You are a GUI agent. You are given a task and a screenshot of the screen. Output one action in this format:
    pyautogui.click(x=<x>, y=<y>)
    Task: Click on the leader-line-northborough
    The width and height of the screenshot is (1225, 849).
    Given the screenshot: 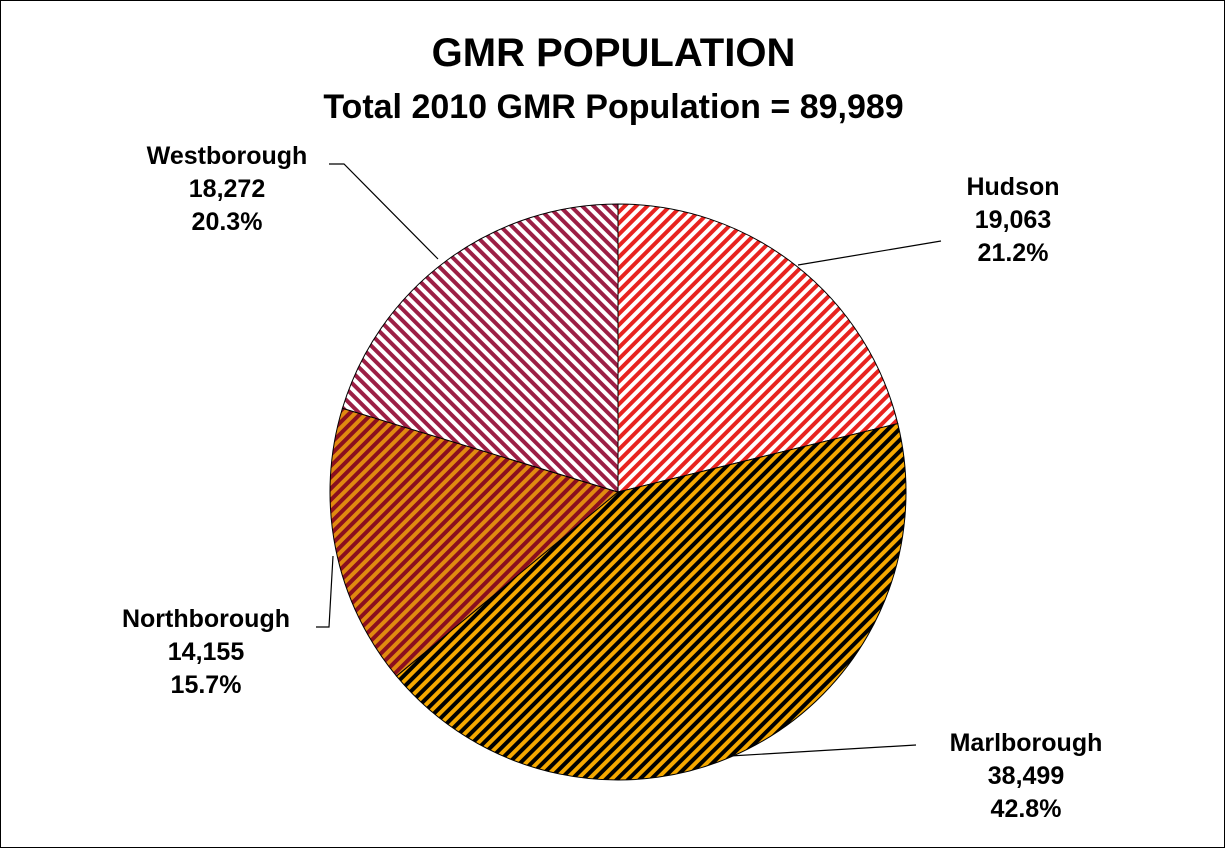 What is the action you would take?
    pyautogui.click(x=325, y=591)
    